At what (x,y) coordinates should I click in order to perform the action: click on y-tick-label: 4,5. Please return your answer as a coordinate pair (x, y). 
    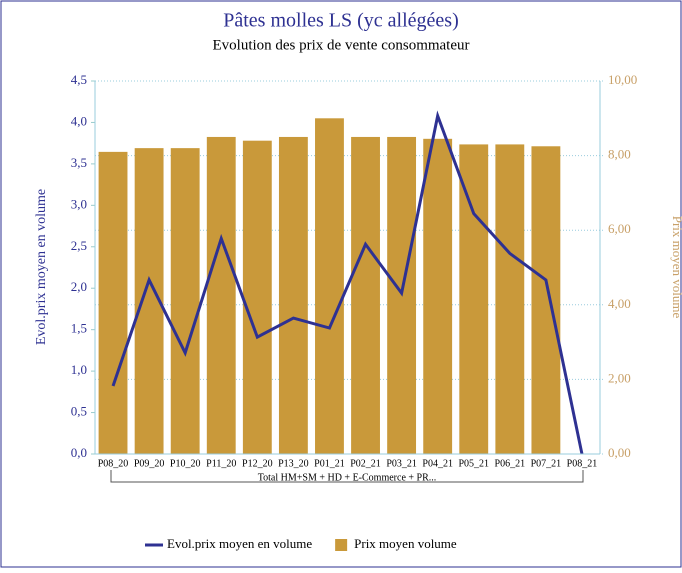
    Looking at the image, I should click on (79, 79).